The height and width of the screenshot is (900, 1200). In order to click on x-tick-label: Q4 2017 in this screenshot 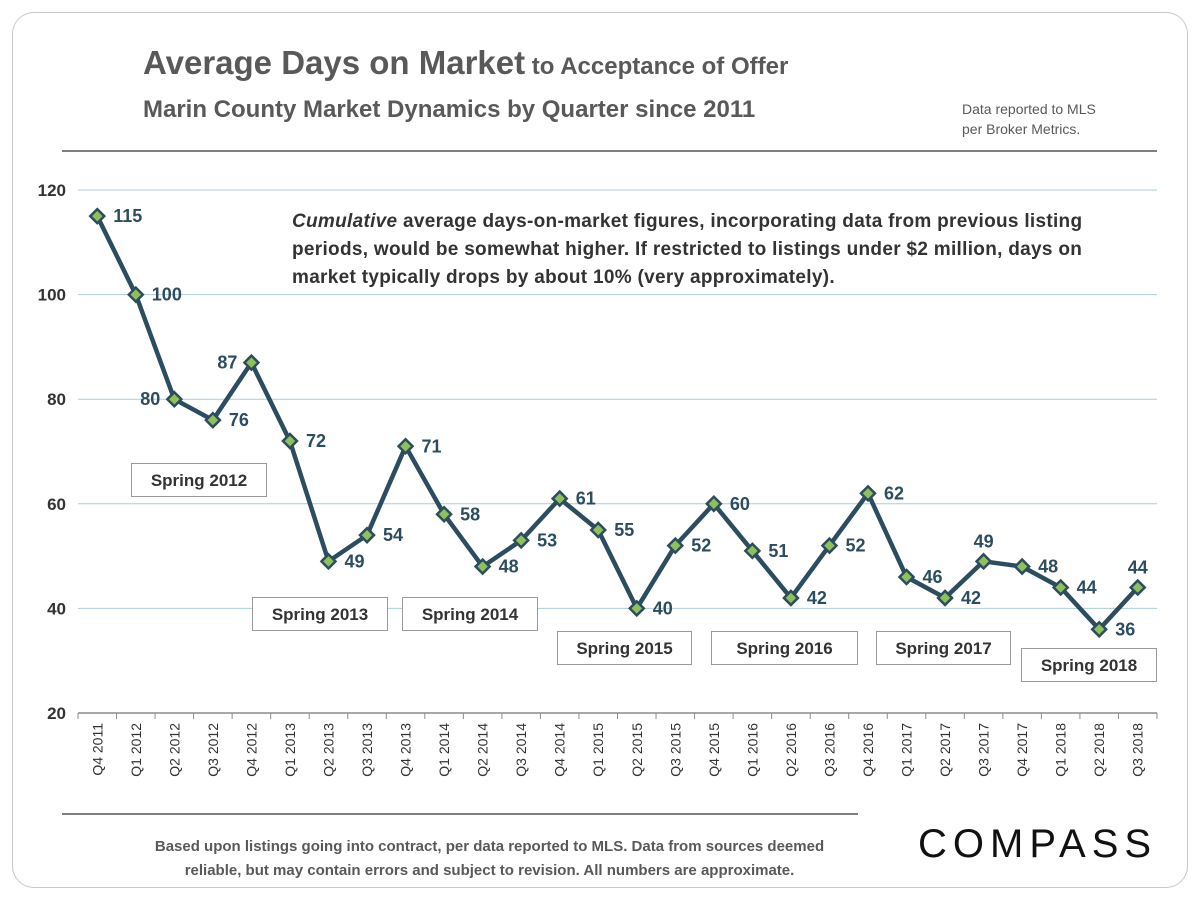, I will do `click(1022, 750)`.